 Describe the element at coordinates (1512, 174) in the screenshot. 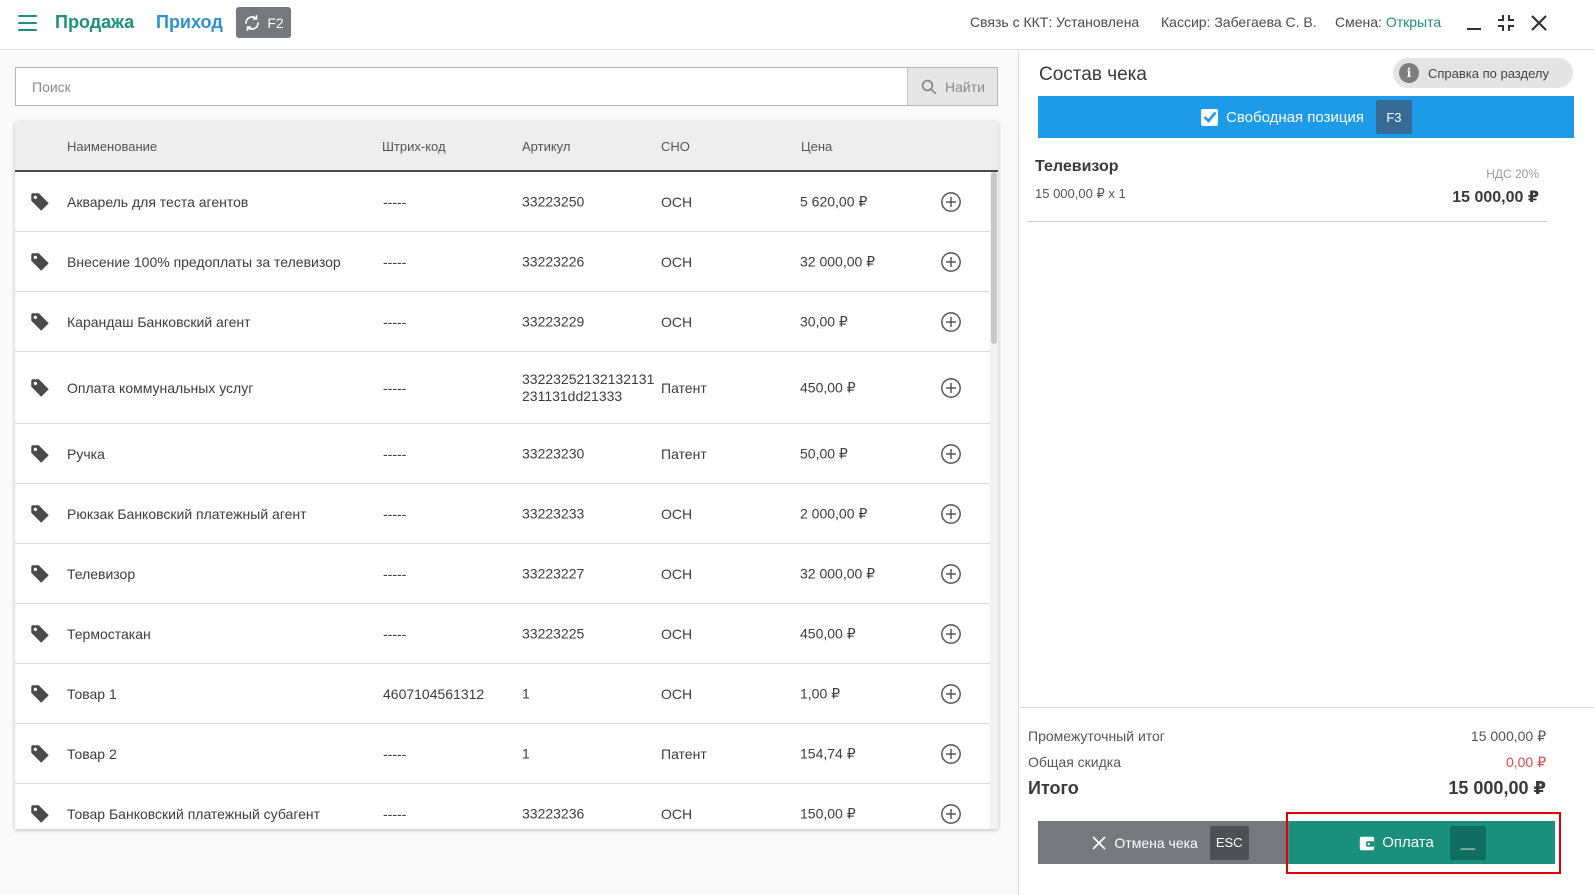

I see `receipt-item-vat: НДС 20%` at that location.